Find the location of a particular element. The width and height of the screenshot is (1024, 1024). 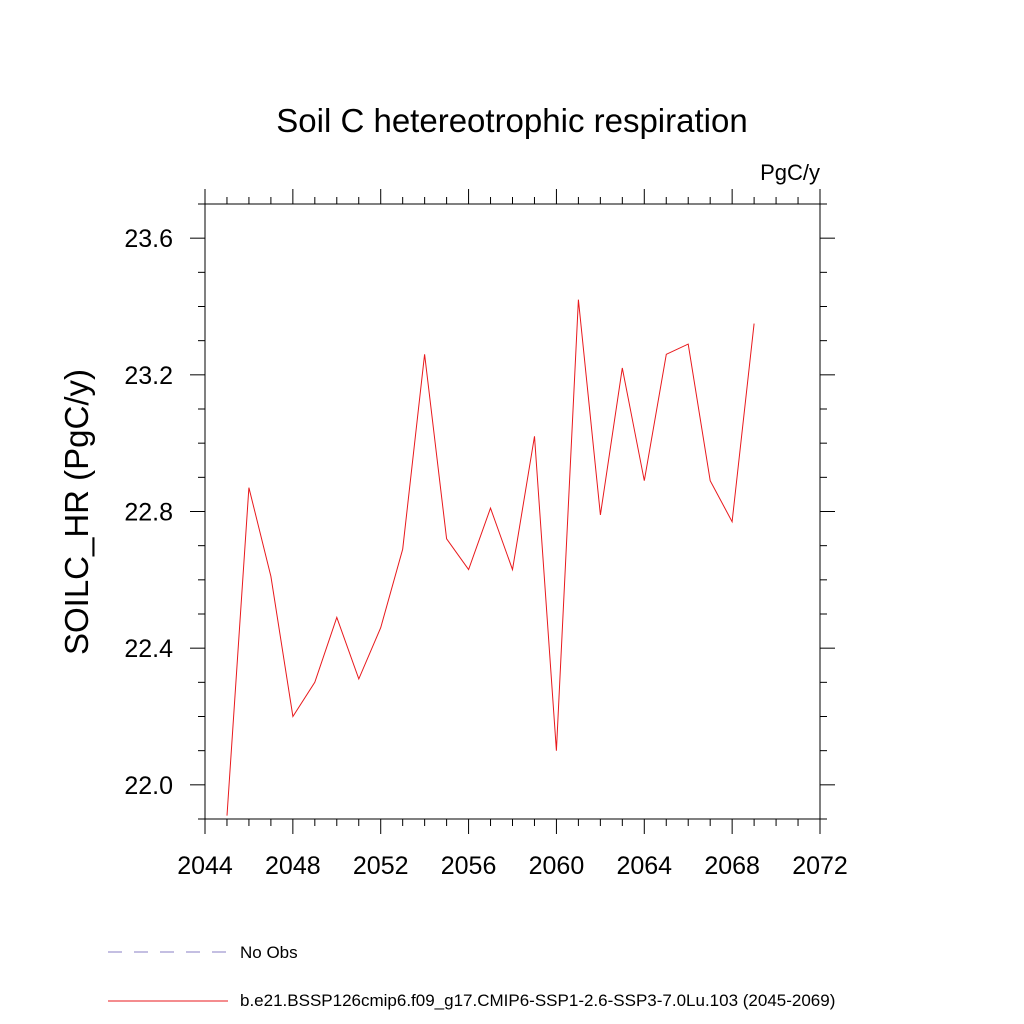

y-tick-label: 22.8 is located at coordinates (148, 513).